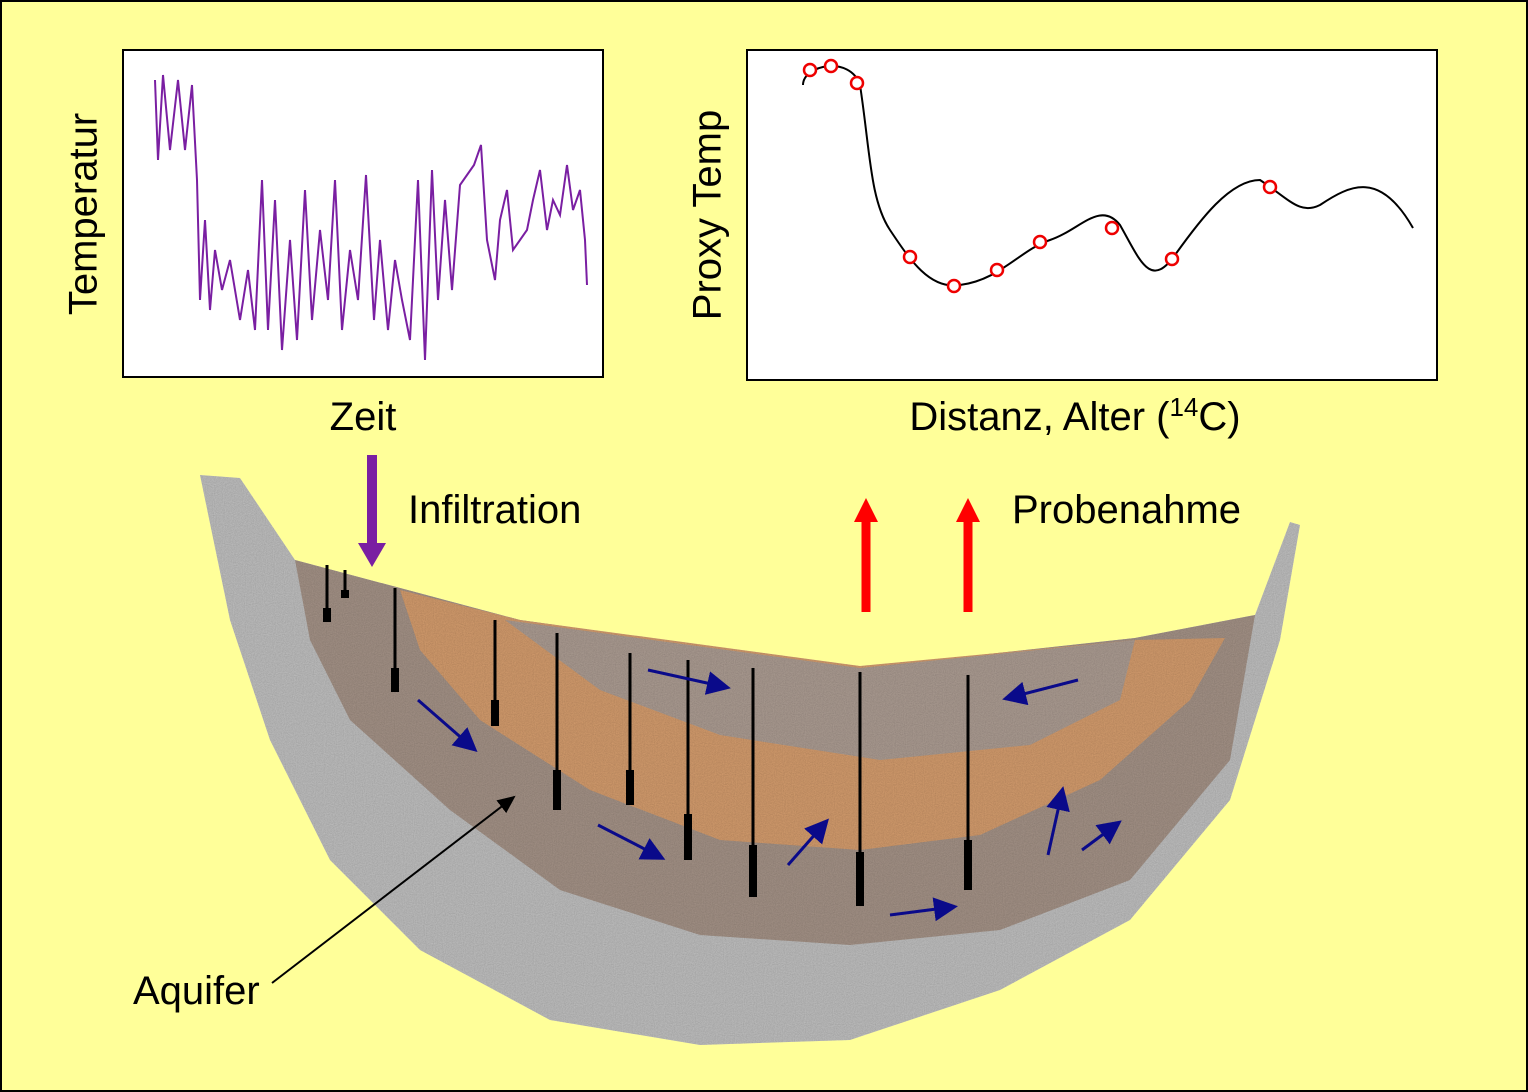 This screenshot has height=1092, width=1528. Describe the element at coordinates (1183, 407) in the screenshot. I see `x-axis-label-superscript: 14` at that location.